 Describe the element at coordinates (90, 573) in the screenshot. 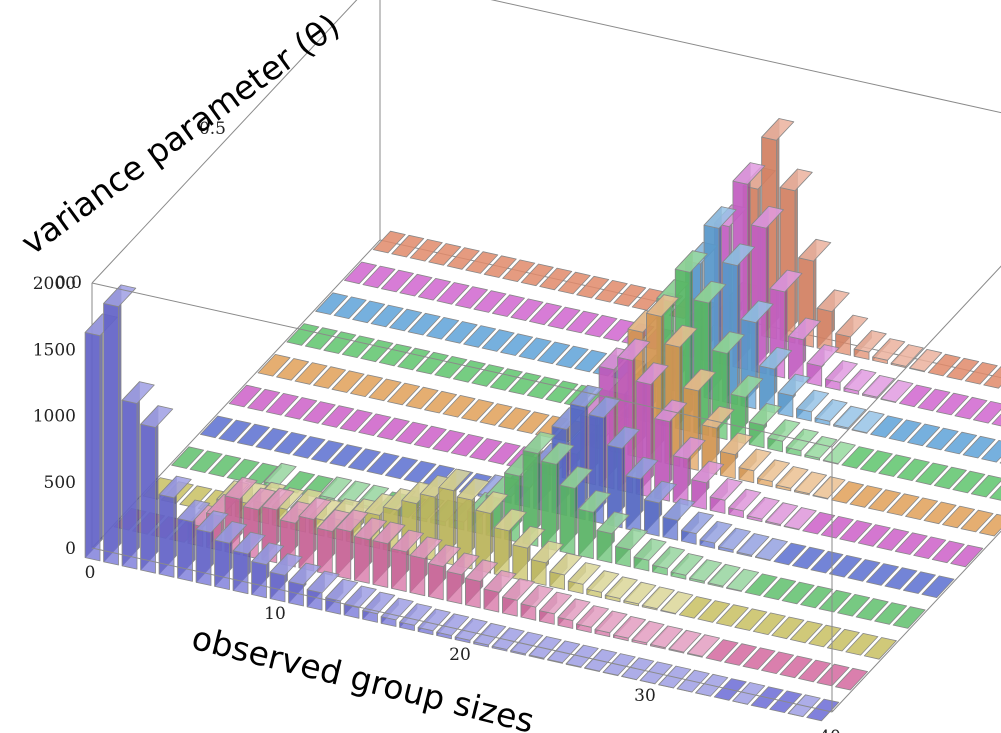

I see `x-tick-label: 0` at that location.